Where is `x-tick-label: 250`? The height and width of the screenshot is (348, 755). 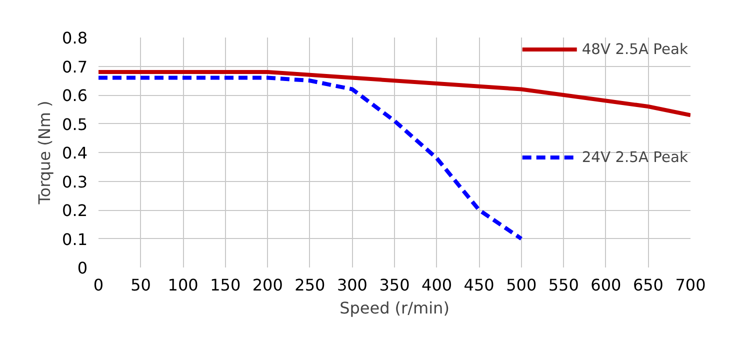
x-tick-label: 250 is located at coordinates (310, 285).